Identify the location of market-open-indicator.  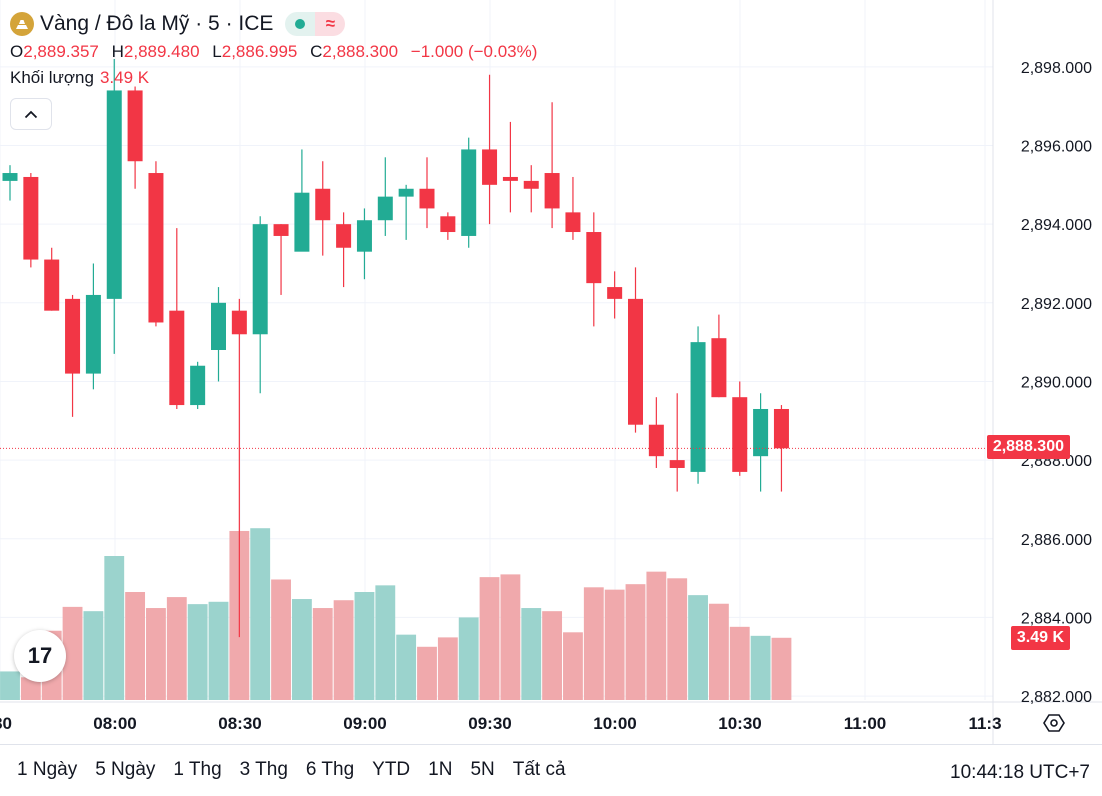
(300, 24).